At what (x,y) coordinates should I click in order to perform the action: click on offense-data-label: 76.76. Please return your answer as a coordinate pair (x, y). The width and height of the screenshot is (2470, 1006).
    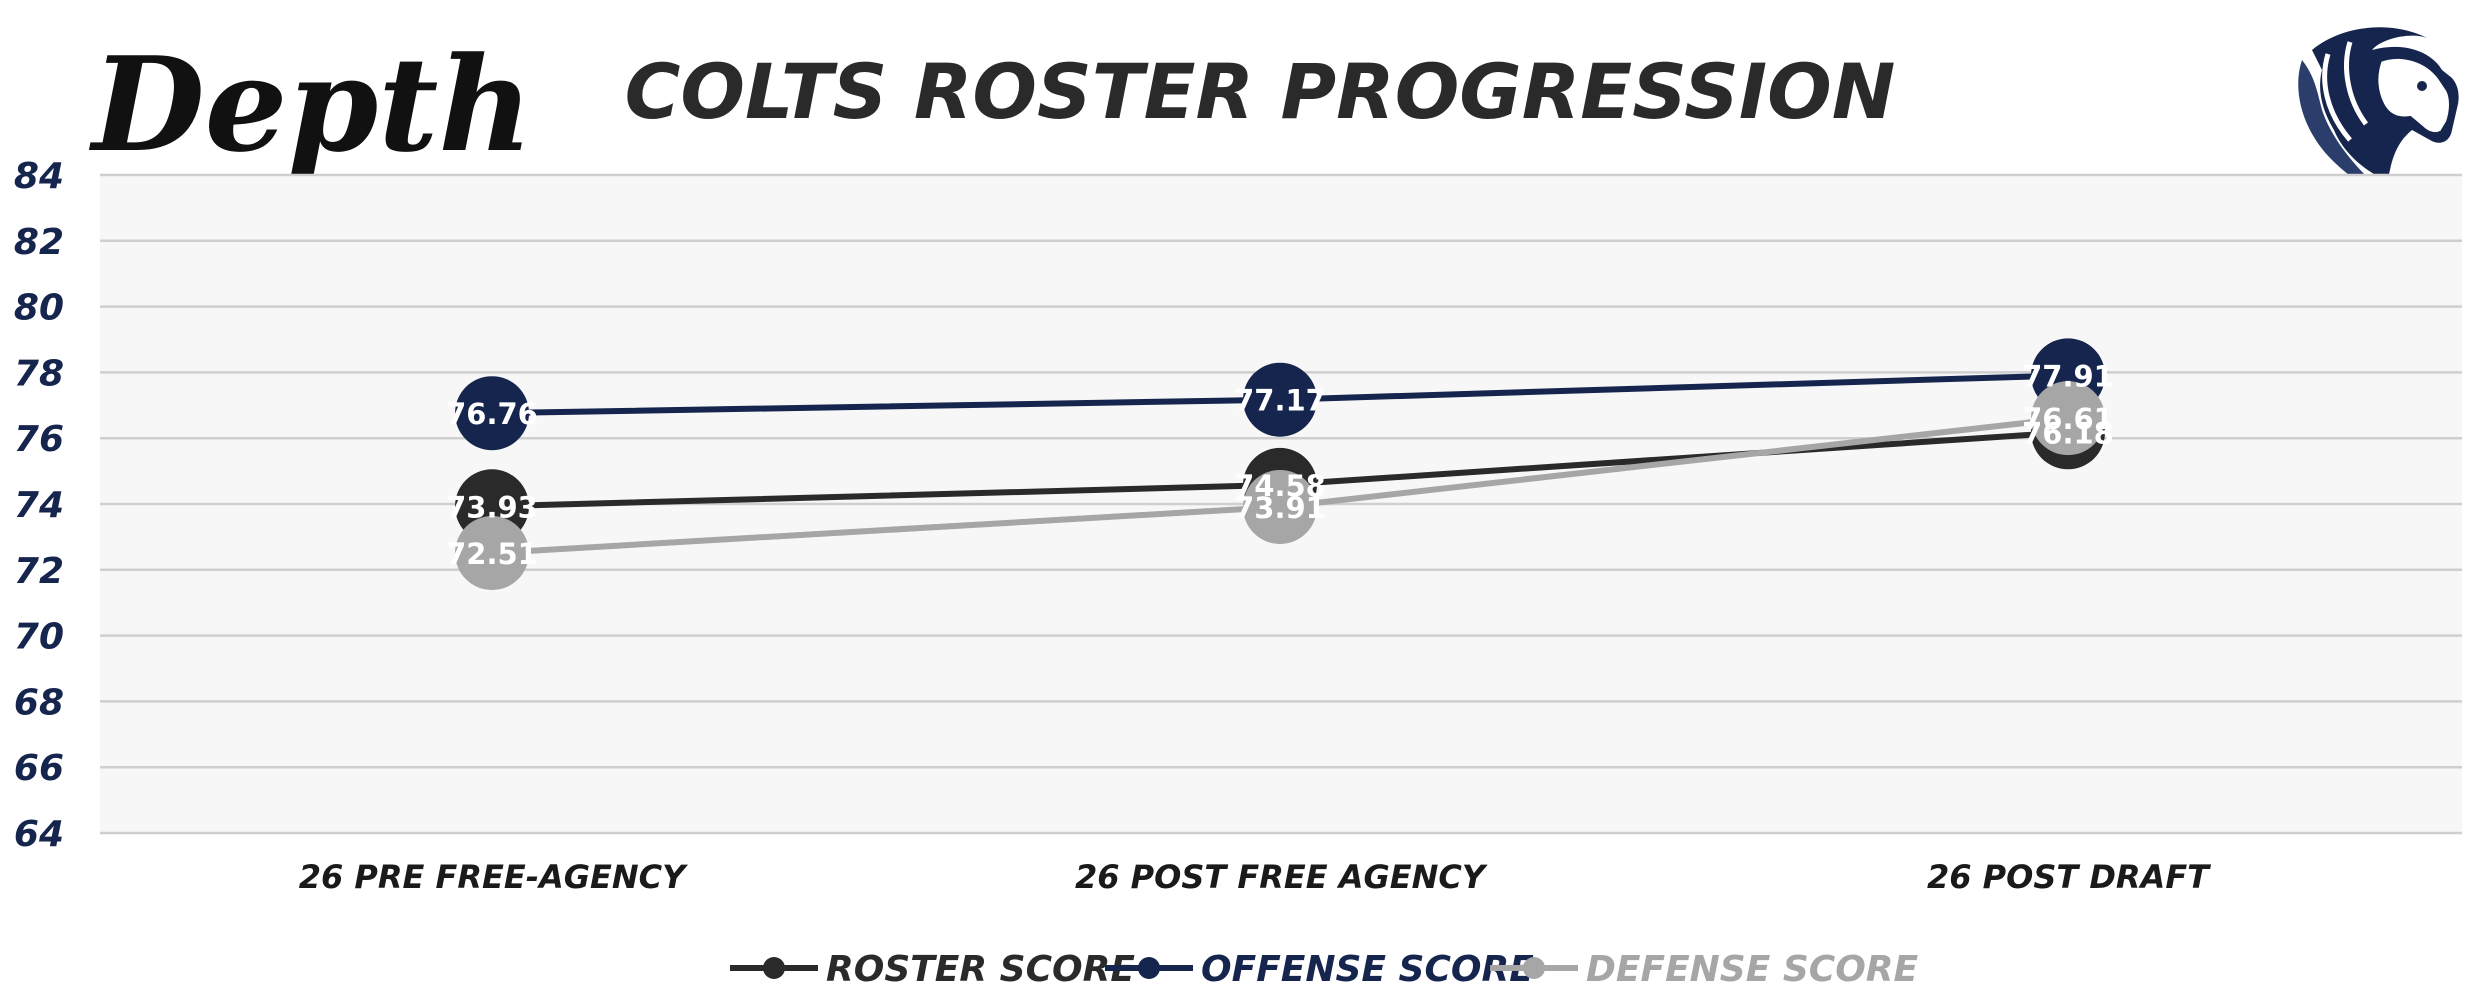
    Looking at the image, I should click on (492, 414).